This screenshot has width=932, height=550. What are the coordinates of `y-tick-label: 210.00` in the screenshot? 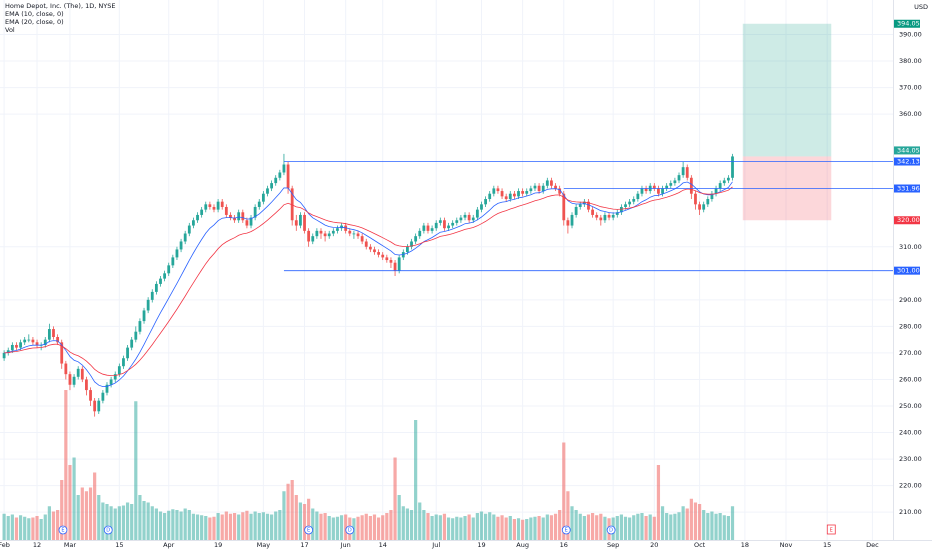 It's located at (910, 512).